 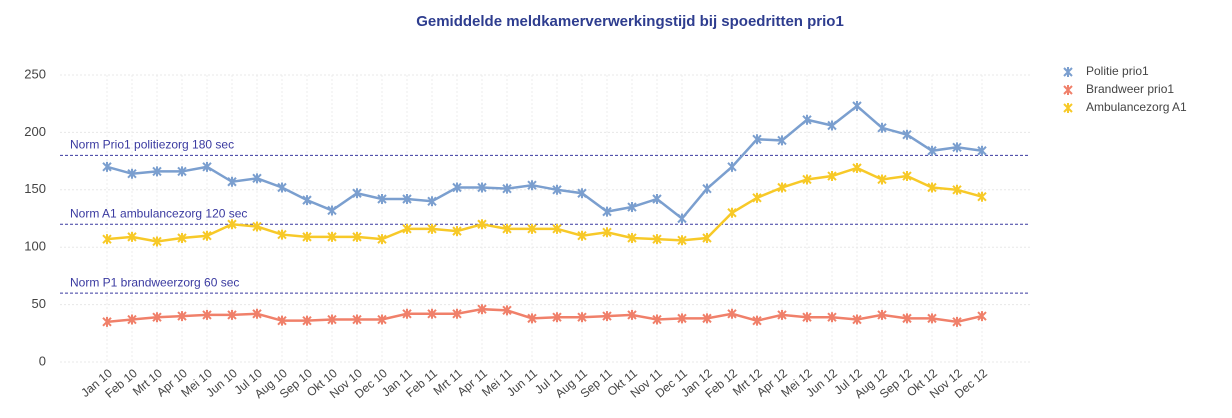 What do you see at coordinates (35, 73) in the screenshot?
I see `y-tick-label: 250` at bounding box center [35, 73].